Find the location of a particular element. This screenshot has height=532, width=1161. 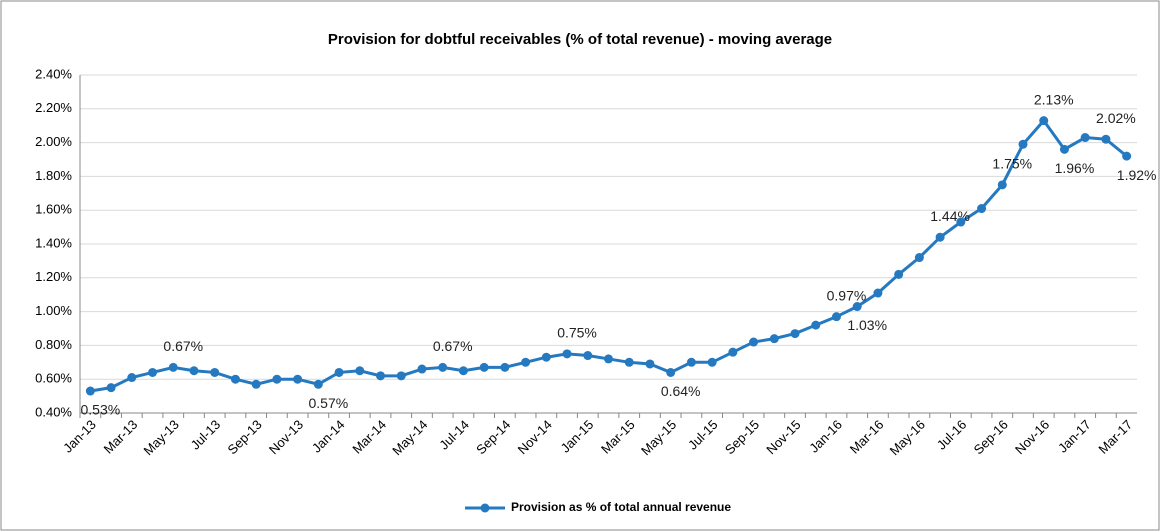

y-tick-label: 2.20% is located at coordinates (53, 107).